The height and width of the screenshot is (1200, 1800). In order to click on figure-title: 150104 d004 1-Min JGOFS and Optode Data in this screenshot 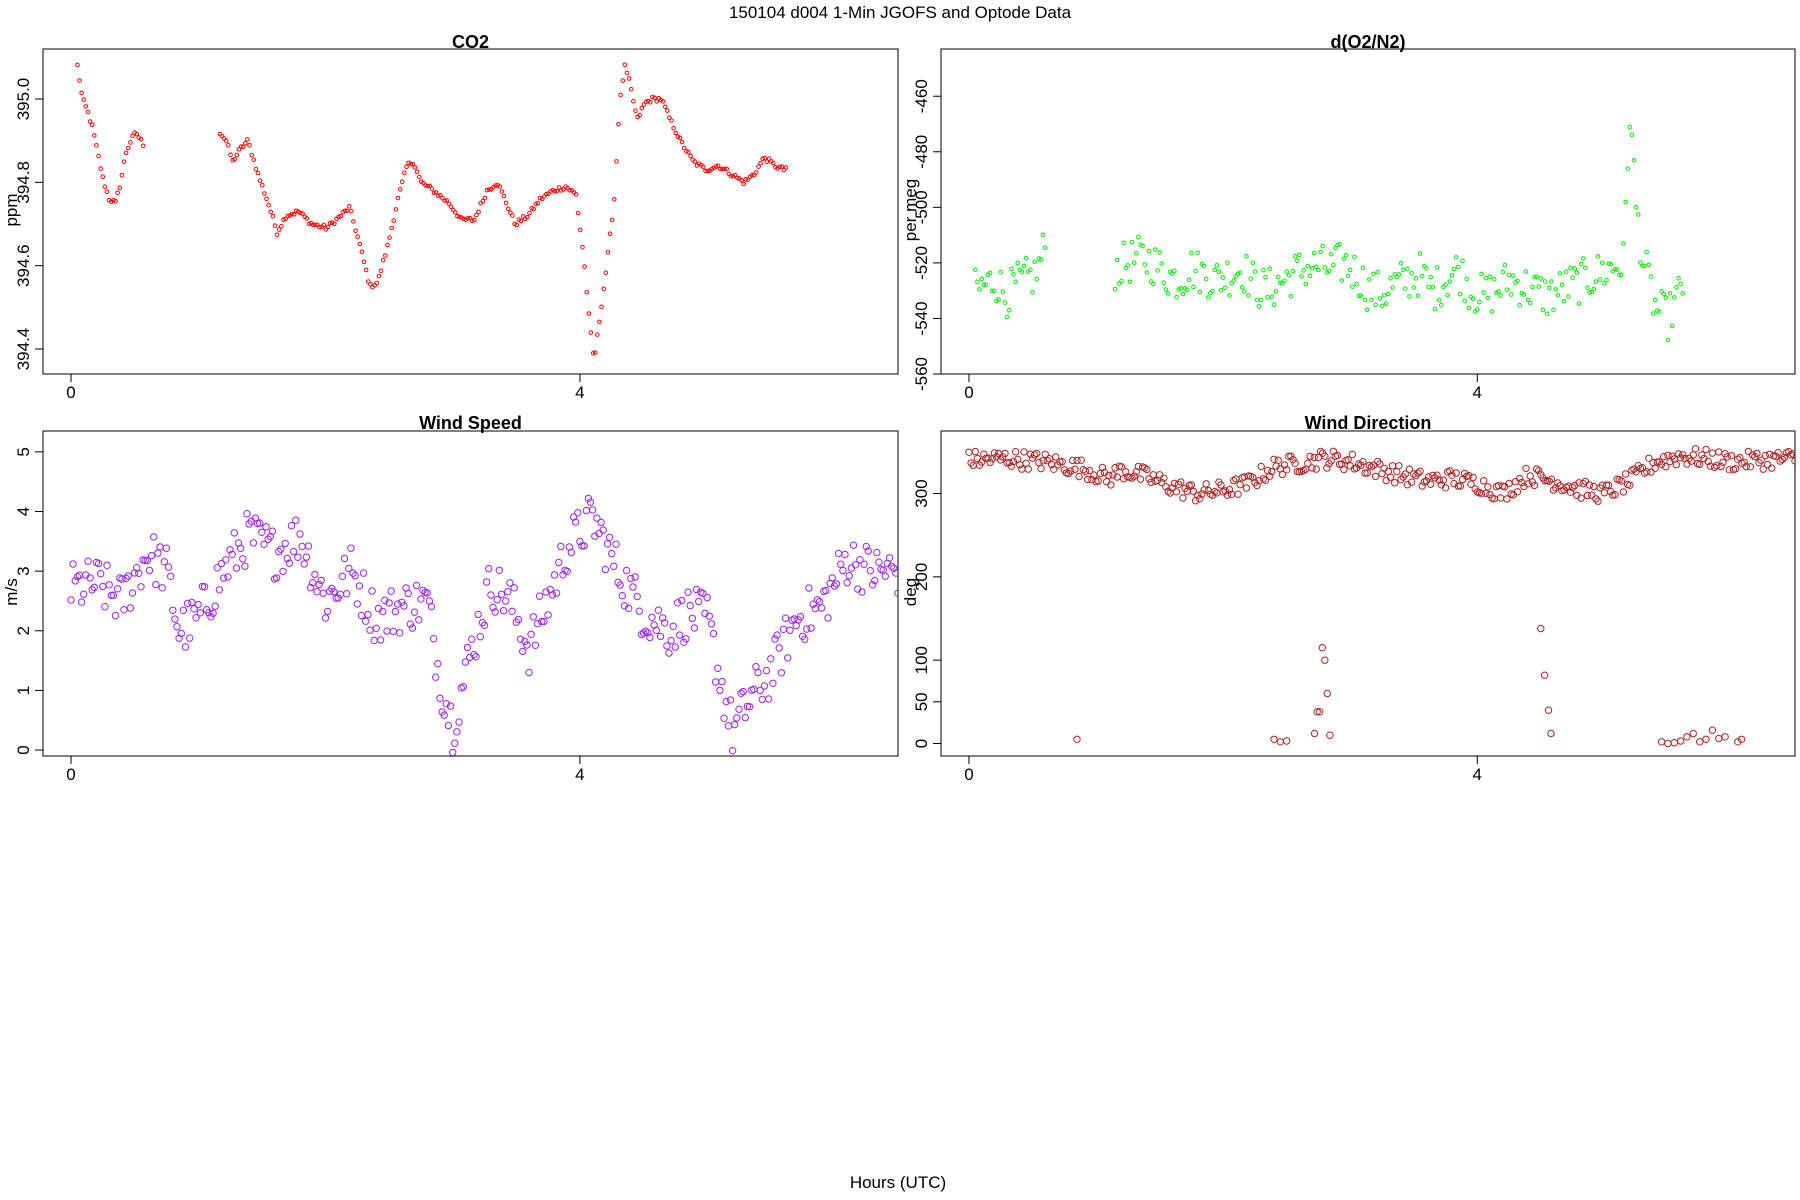, I will do `click(900, 12)`.